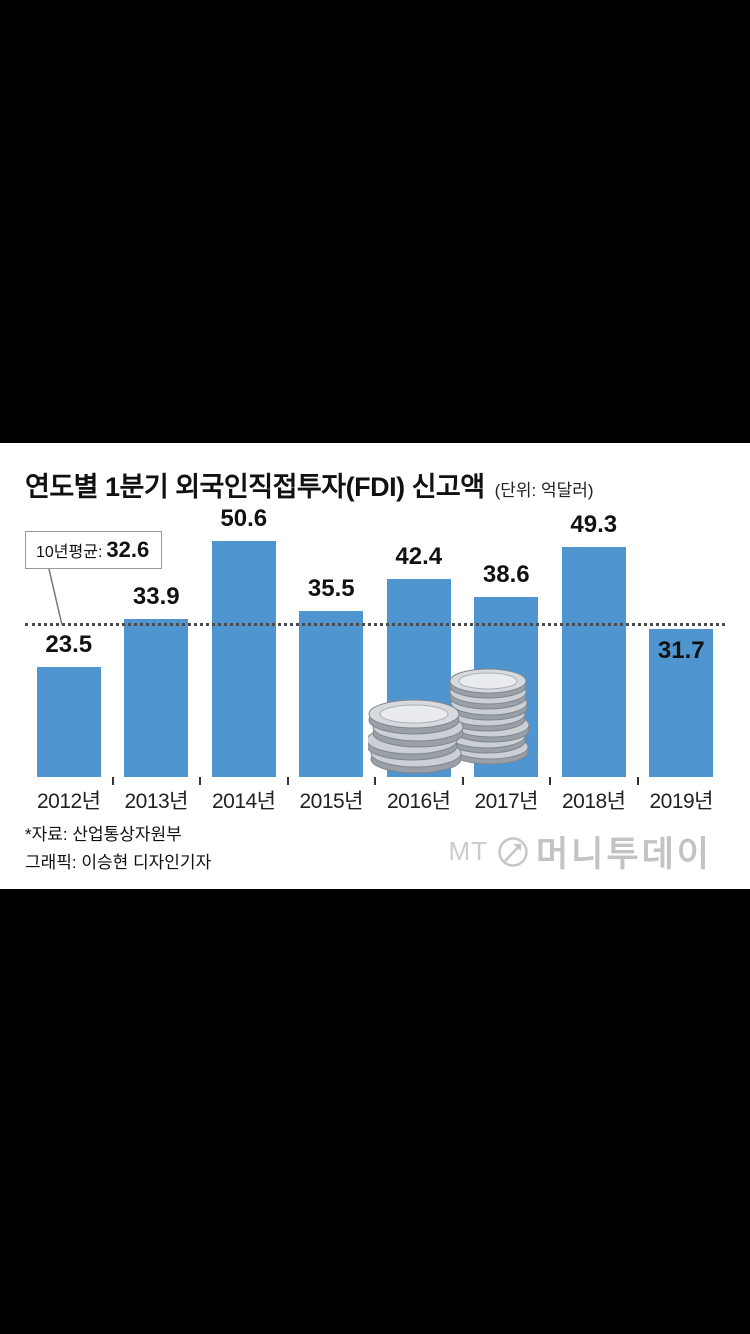 The height and width of the screenshot is (1334, 750). What do you see at coordinates (375, 624) in the screenshot?
I see `average-line` at bounding box center [375, 624].